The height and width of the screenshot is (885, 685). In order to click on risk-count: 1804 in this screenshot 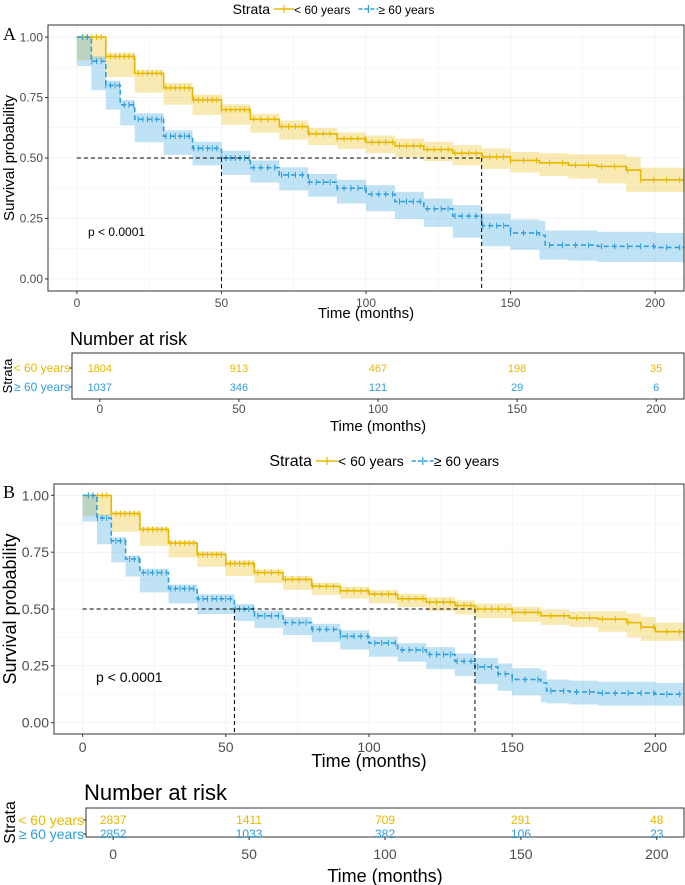, I will do `click(100, 369)`.